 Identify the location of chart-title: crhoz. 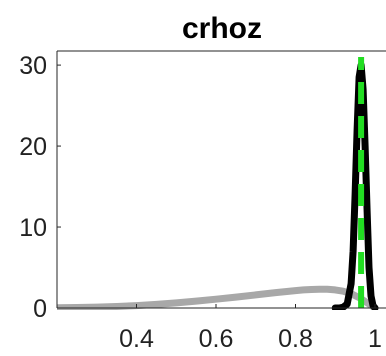
(222, 28).